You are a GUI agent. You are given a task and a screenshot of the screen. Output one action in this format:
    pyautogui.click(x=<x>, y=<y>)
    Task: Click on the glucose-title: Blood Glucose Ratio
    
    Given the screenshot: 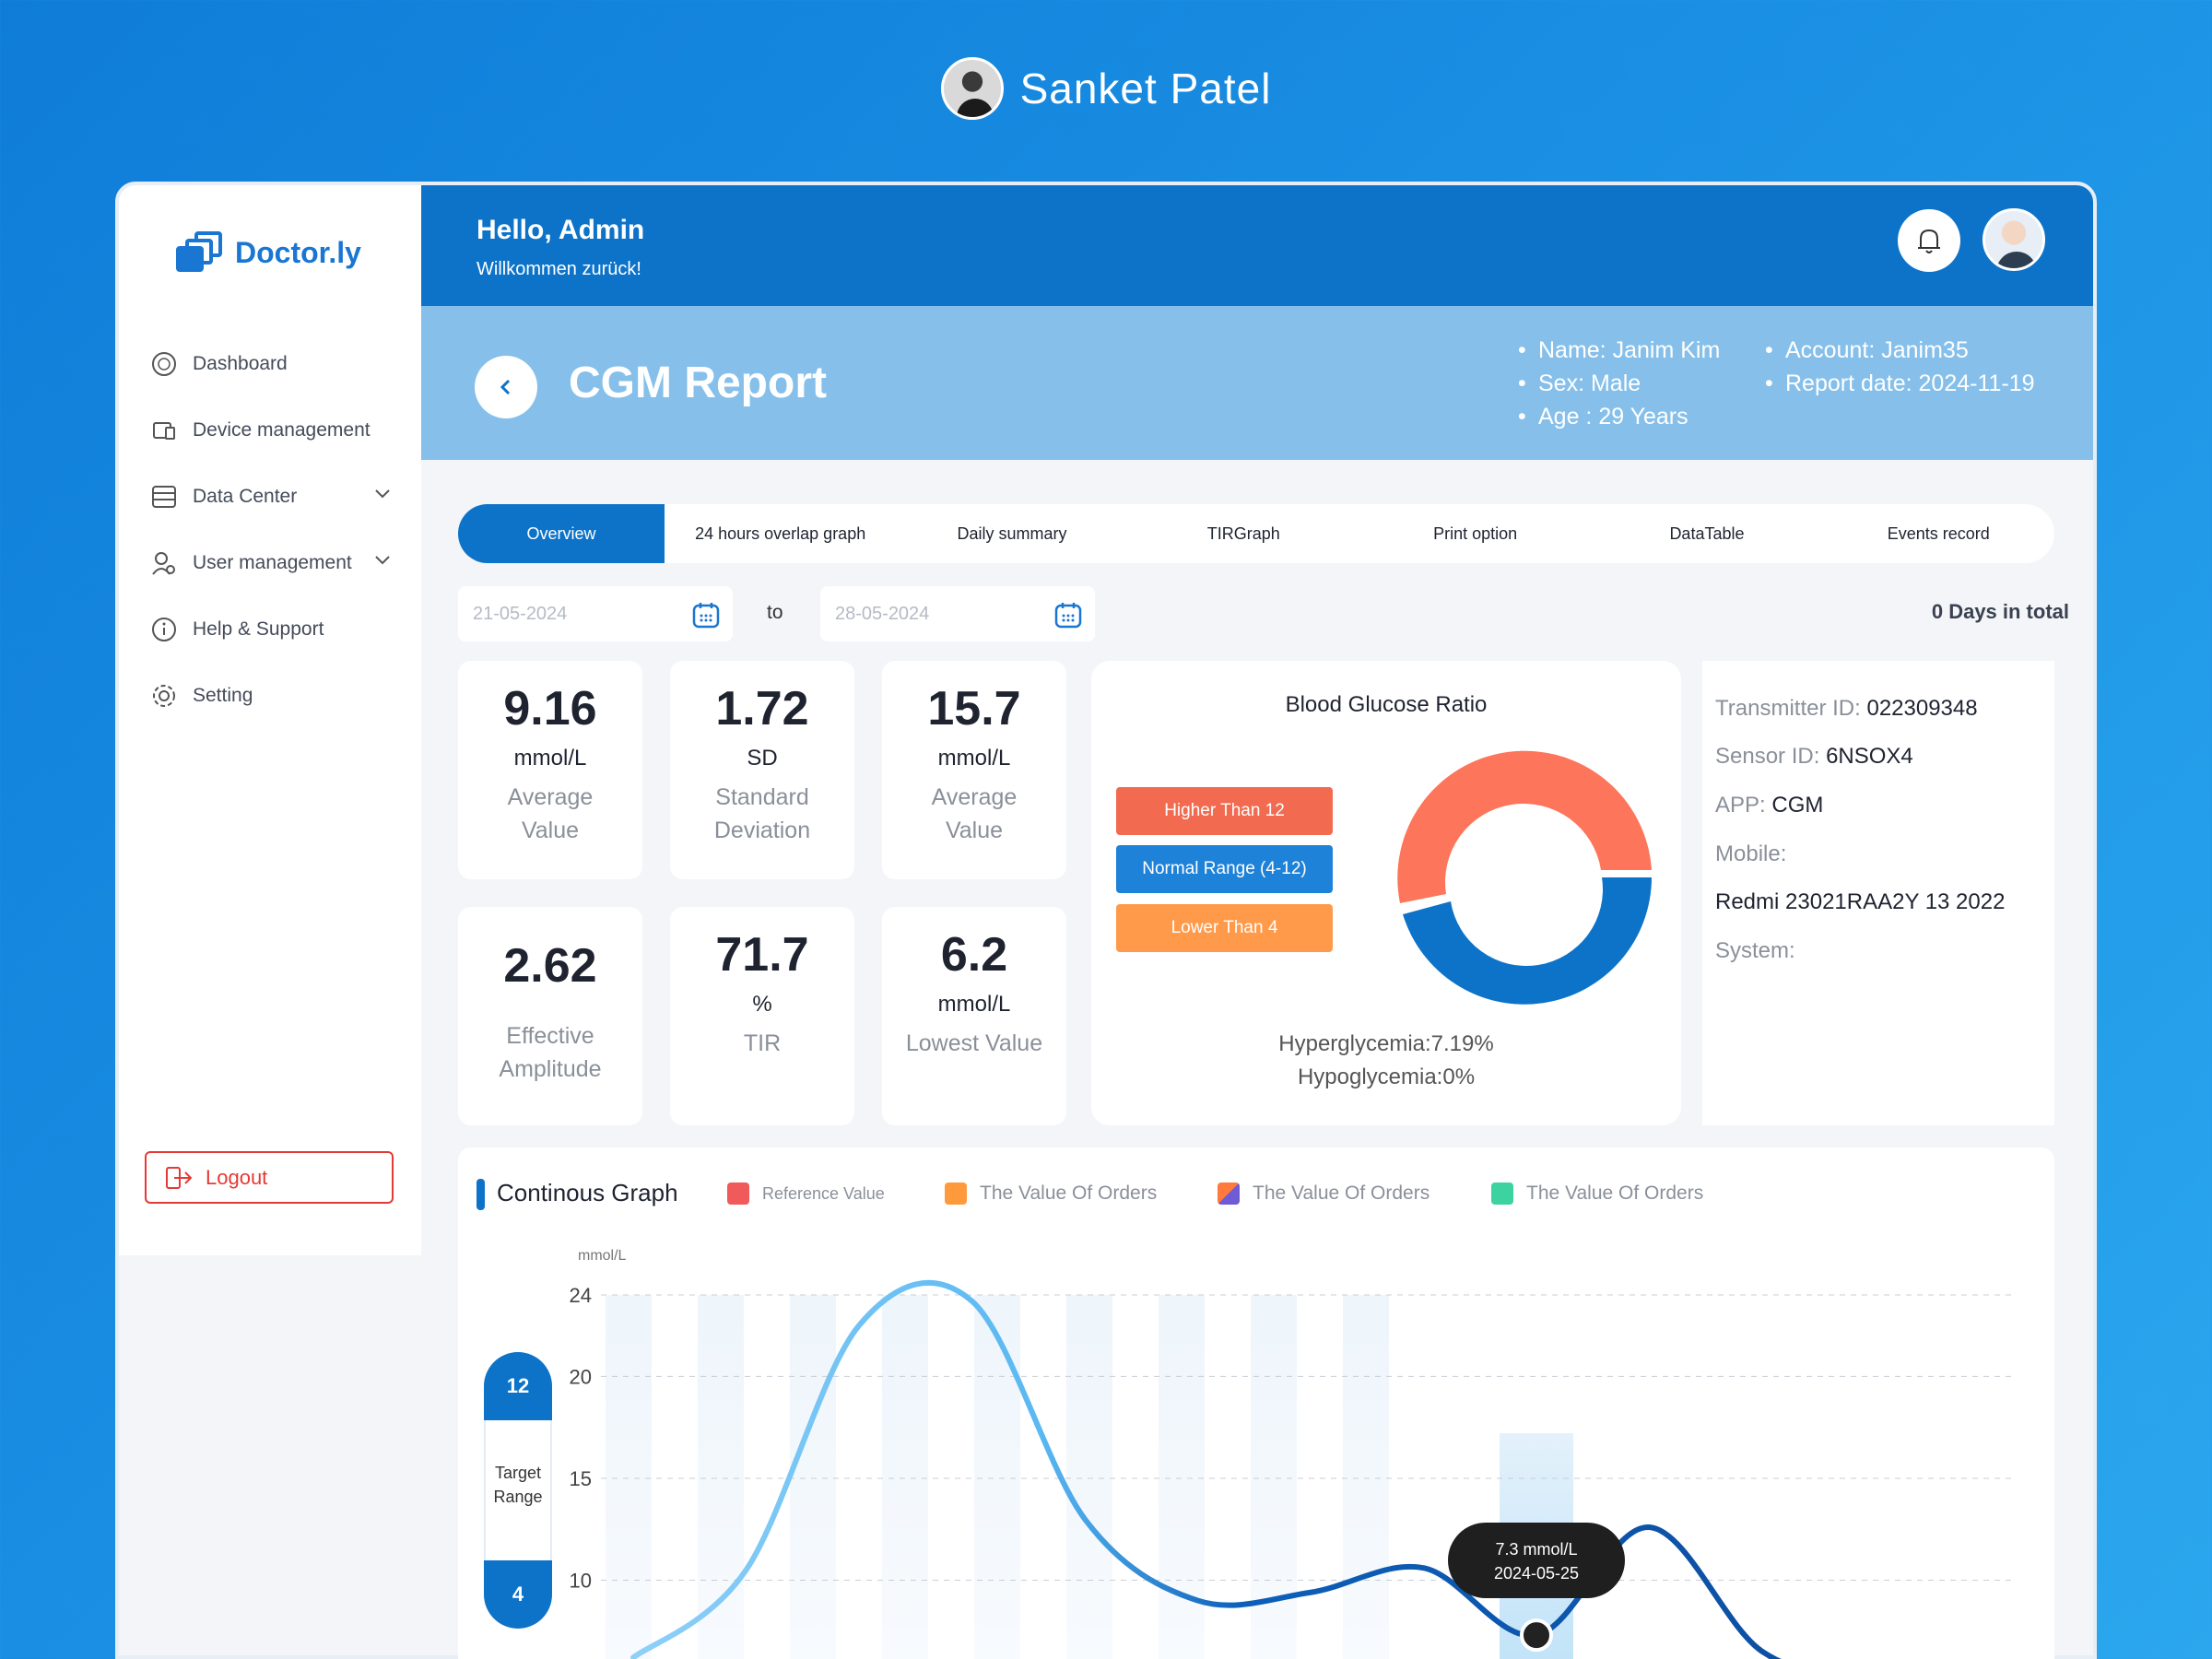 What is the action you would take?
    pyautogui.click(x=1386, y=704)
    